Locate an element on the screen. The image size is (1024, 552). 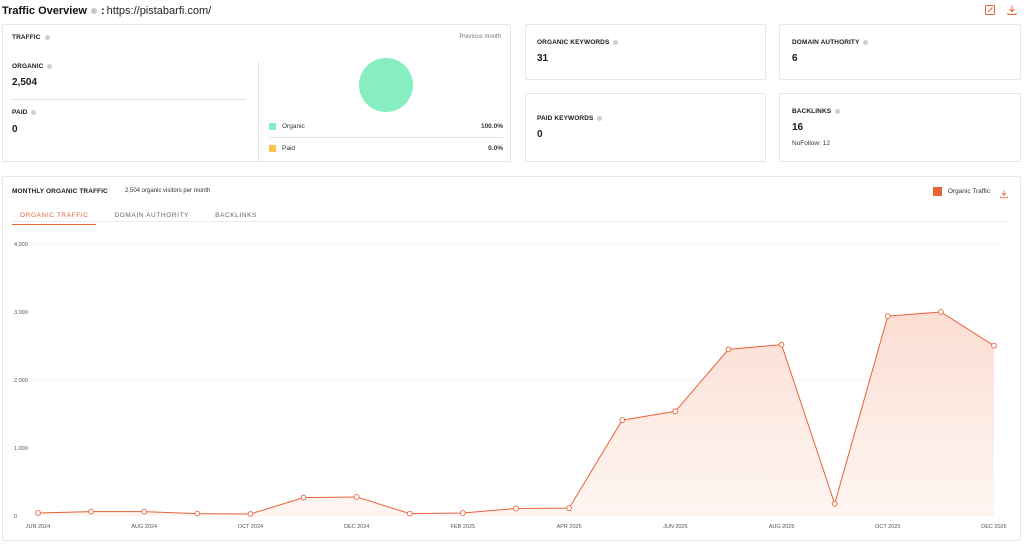
legend-organic: Organic 100.0% is located at coordinates (386, 126).